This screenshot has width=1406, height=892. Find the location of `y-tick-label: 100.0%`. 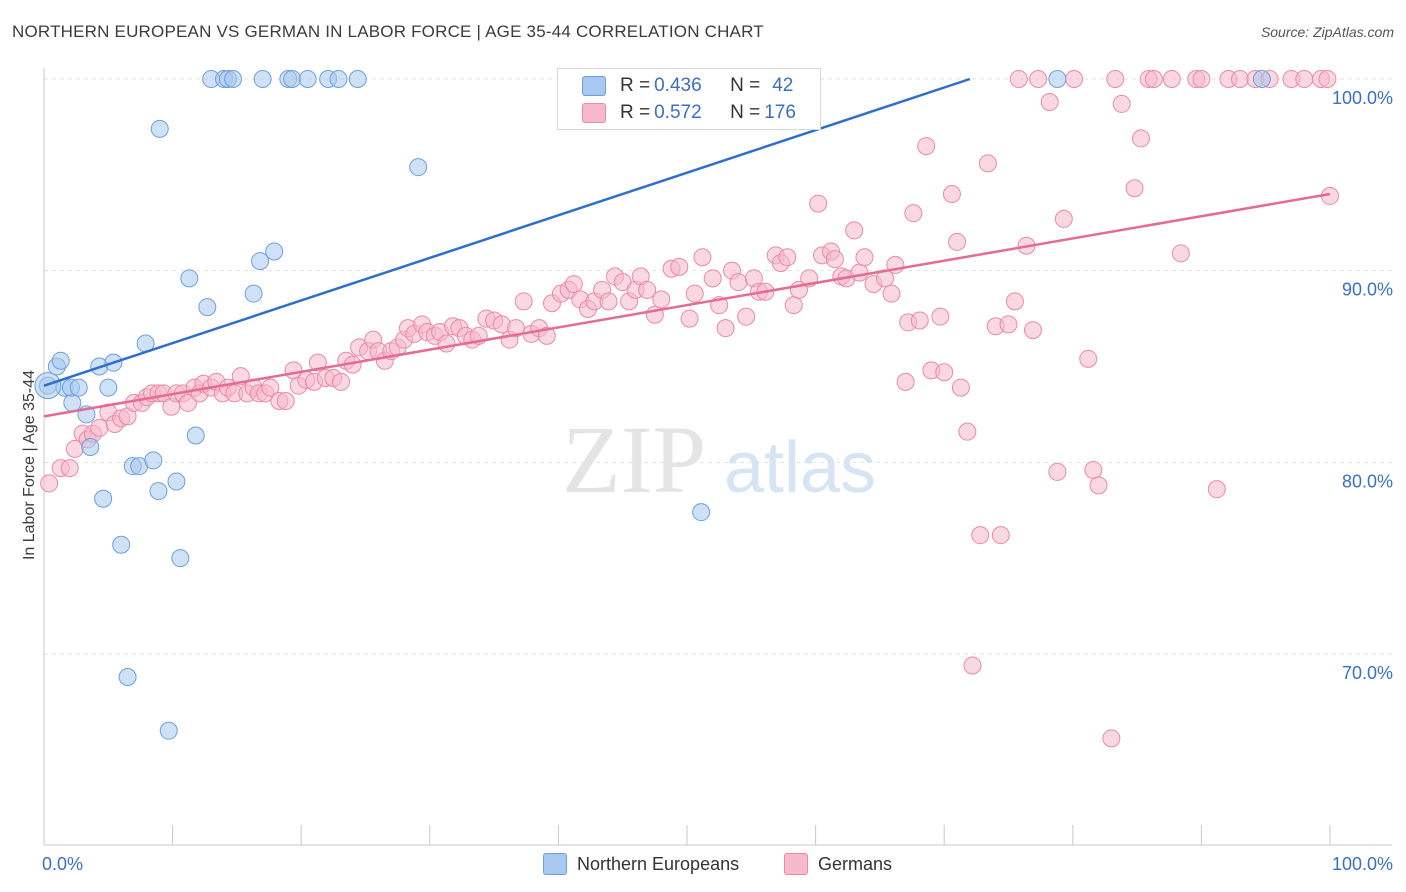

y-tick-label: 100.0% is located at coordinates (1362, 98).